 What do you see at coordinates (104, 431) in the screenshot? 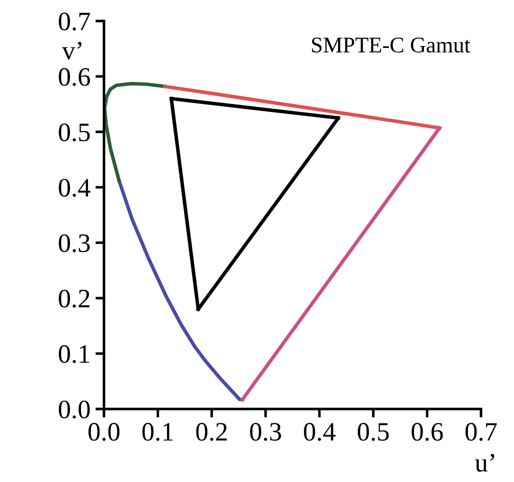
I see `x-tick-label: 0.0` at bounding box center [104, 431].